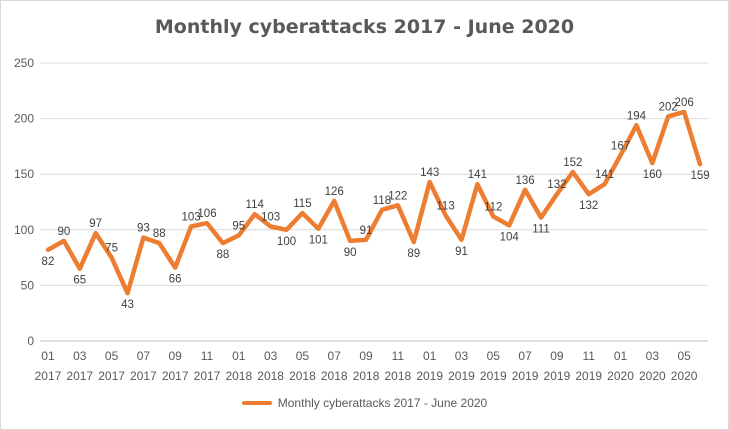 Image resolution: width=729 pixels, height=430 pixels. What do you see at coordinates (364, 403) in the screenshot?
I see `legend: Monthly cyberattacks 2017 - June 2020` at bounding box center [364, 403].